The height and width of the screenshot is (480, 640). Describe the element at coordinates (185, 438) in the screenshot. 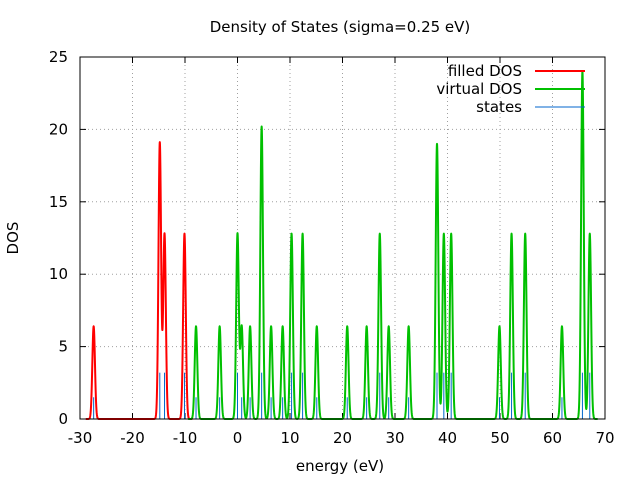

I see `x-tick-label: -10` at that location.